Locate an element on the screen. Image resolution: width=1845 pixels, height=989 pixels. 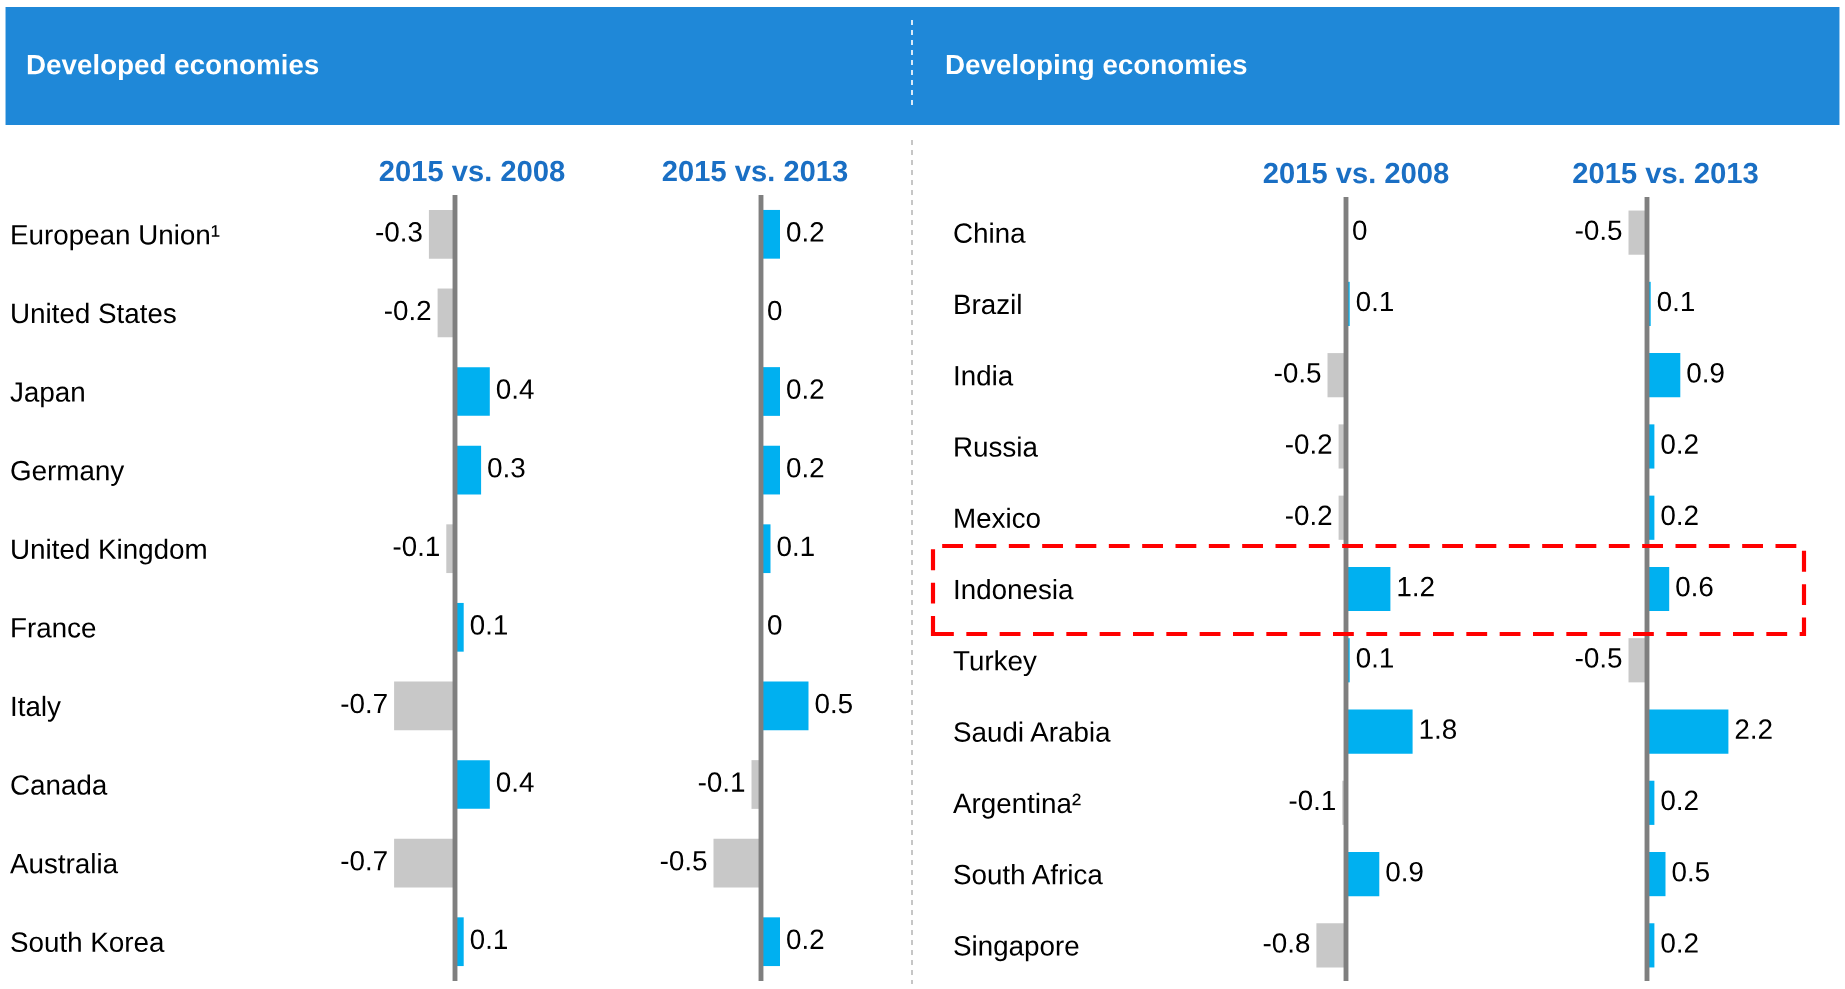
y-tick-label: Italy is located at coordinates (36, 708).